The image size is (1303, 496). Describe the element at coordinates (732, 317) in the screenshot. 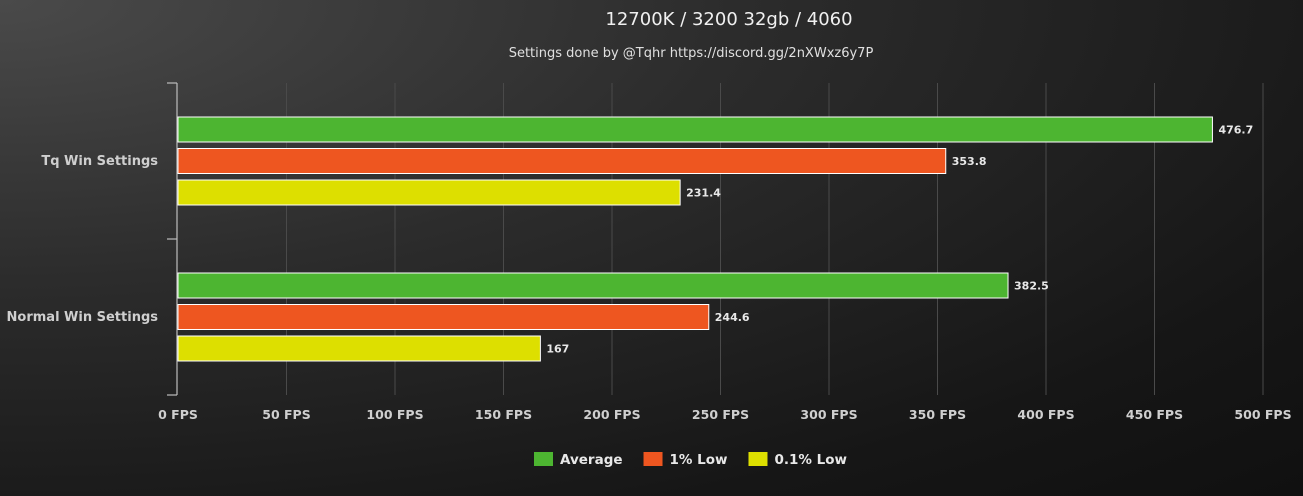

I see `data-label: 244.6` at that location.